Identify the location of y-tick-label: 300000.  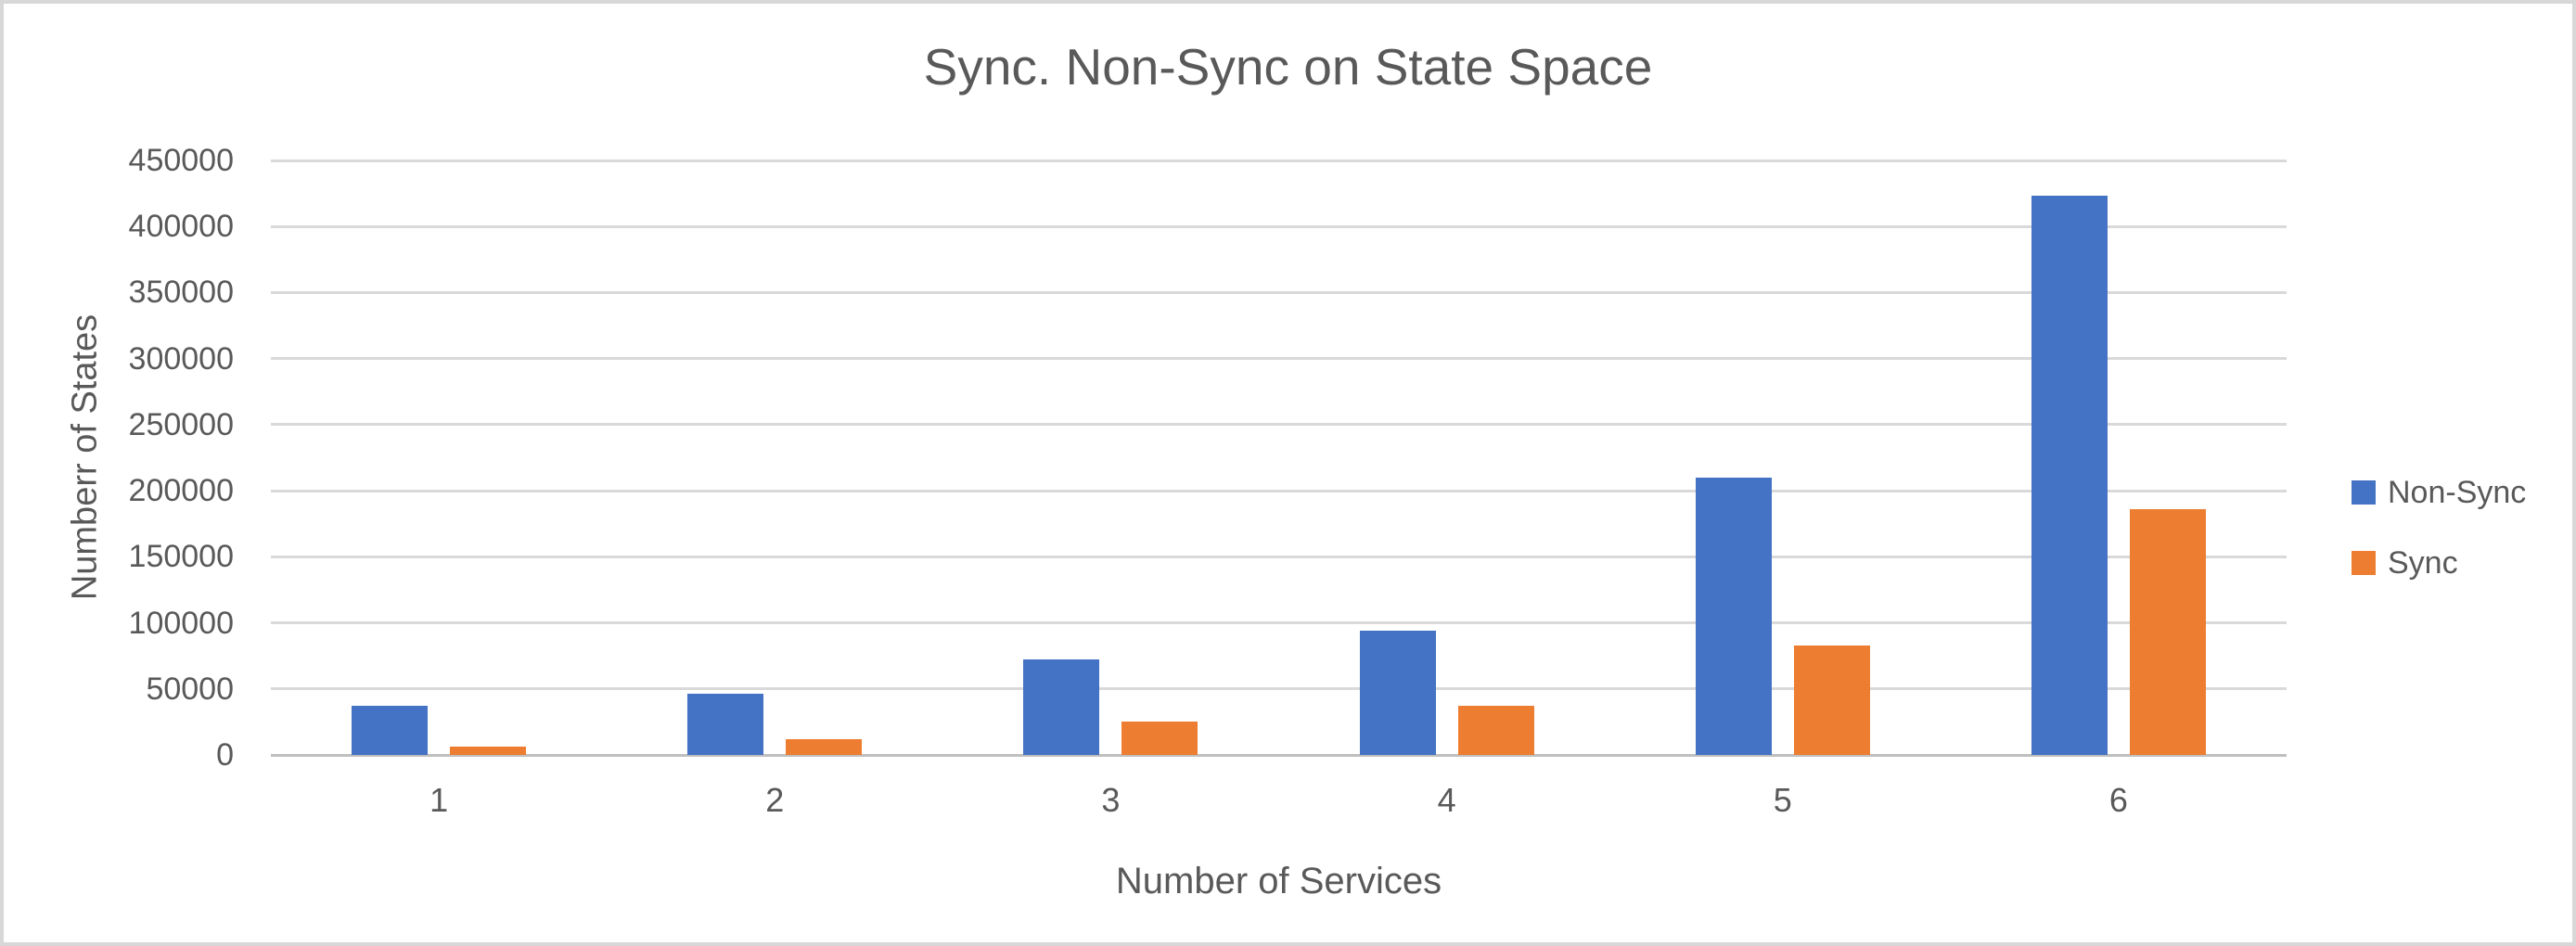
(181, 358).